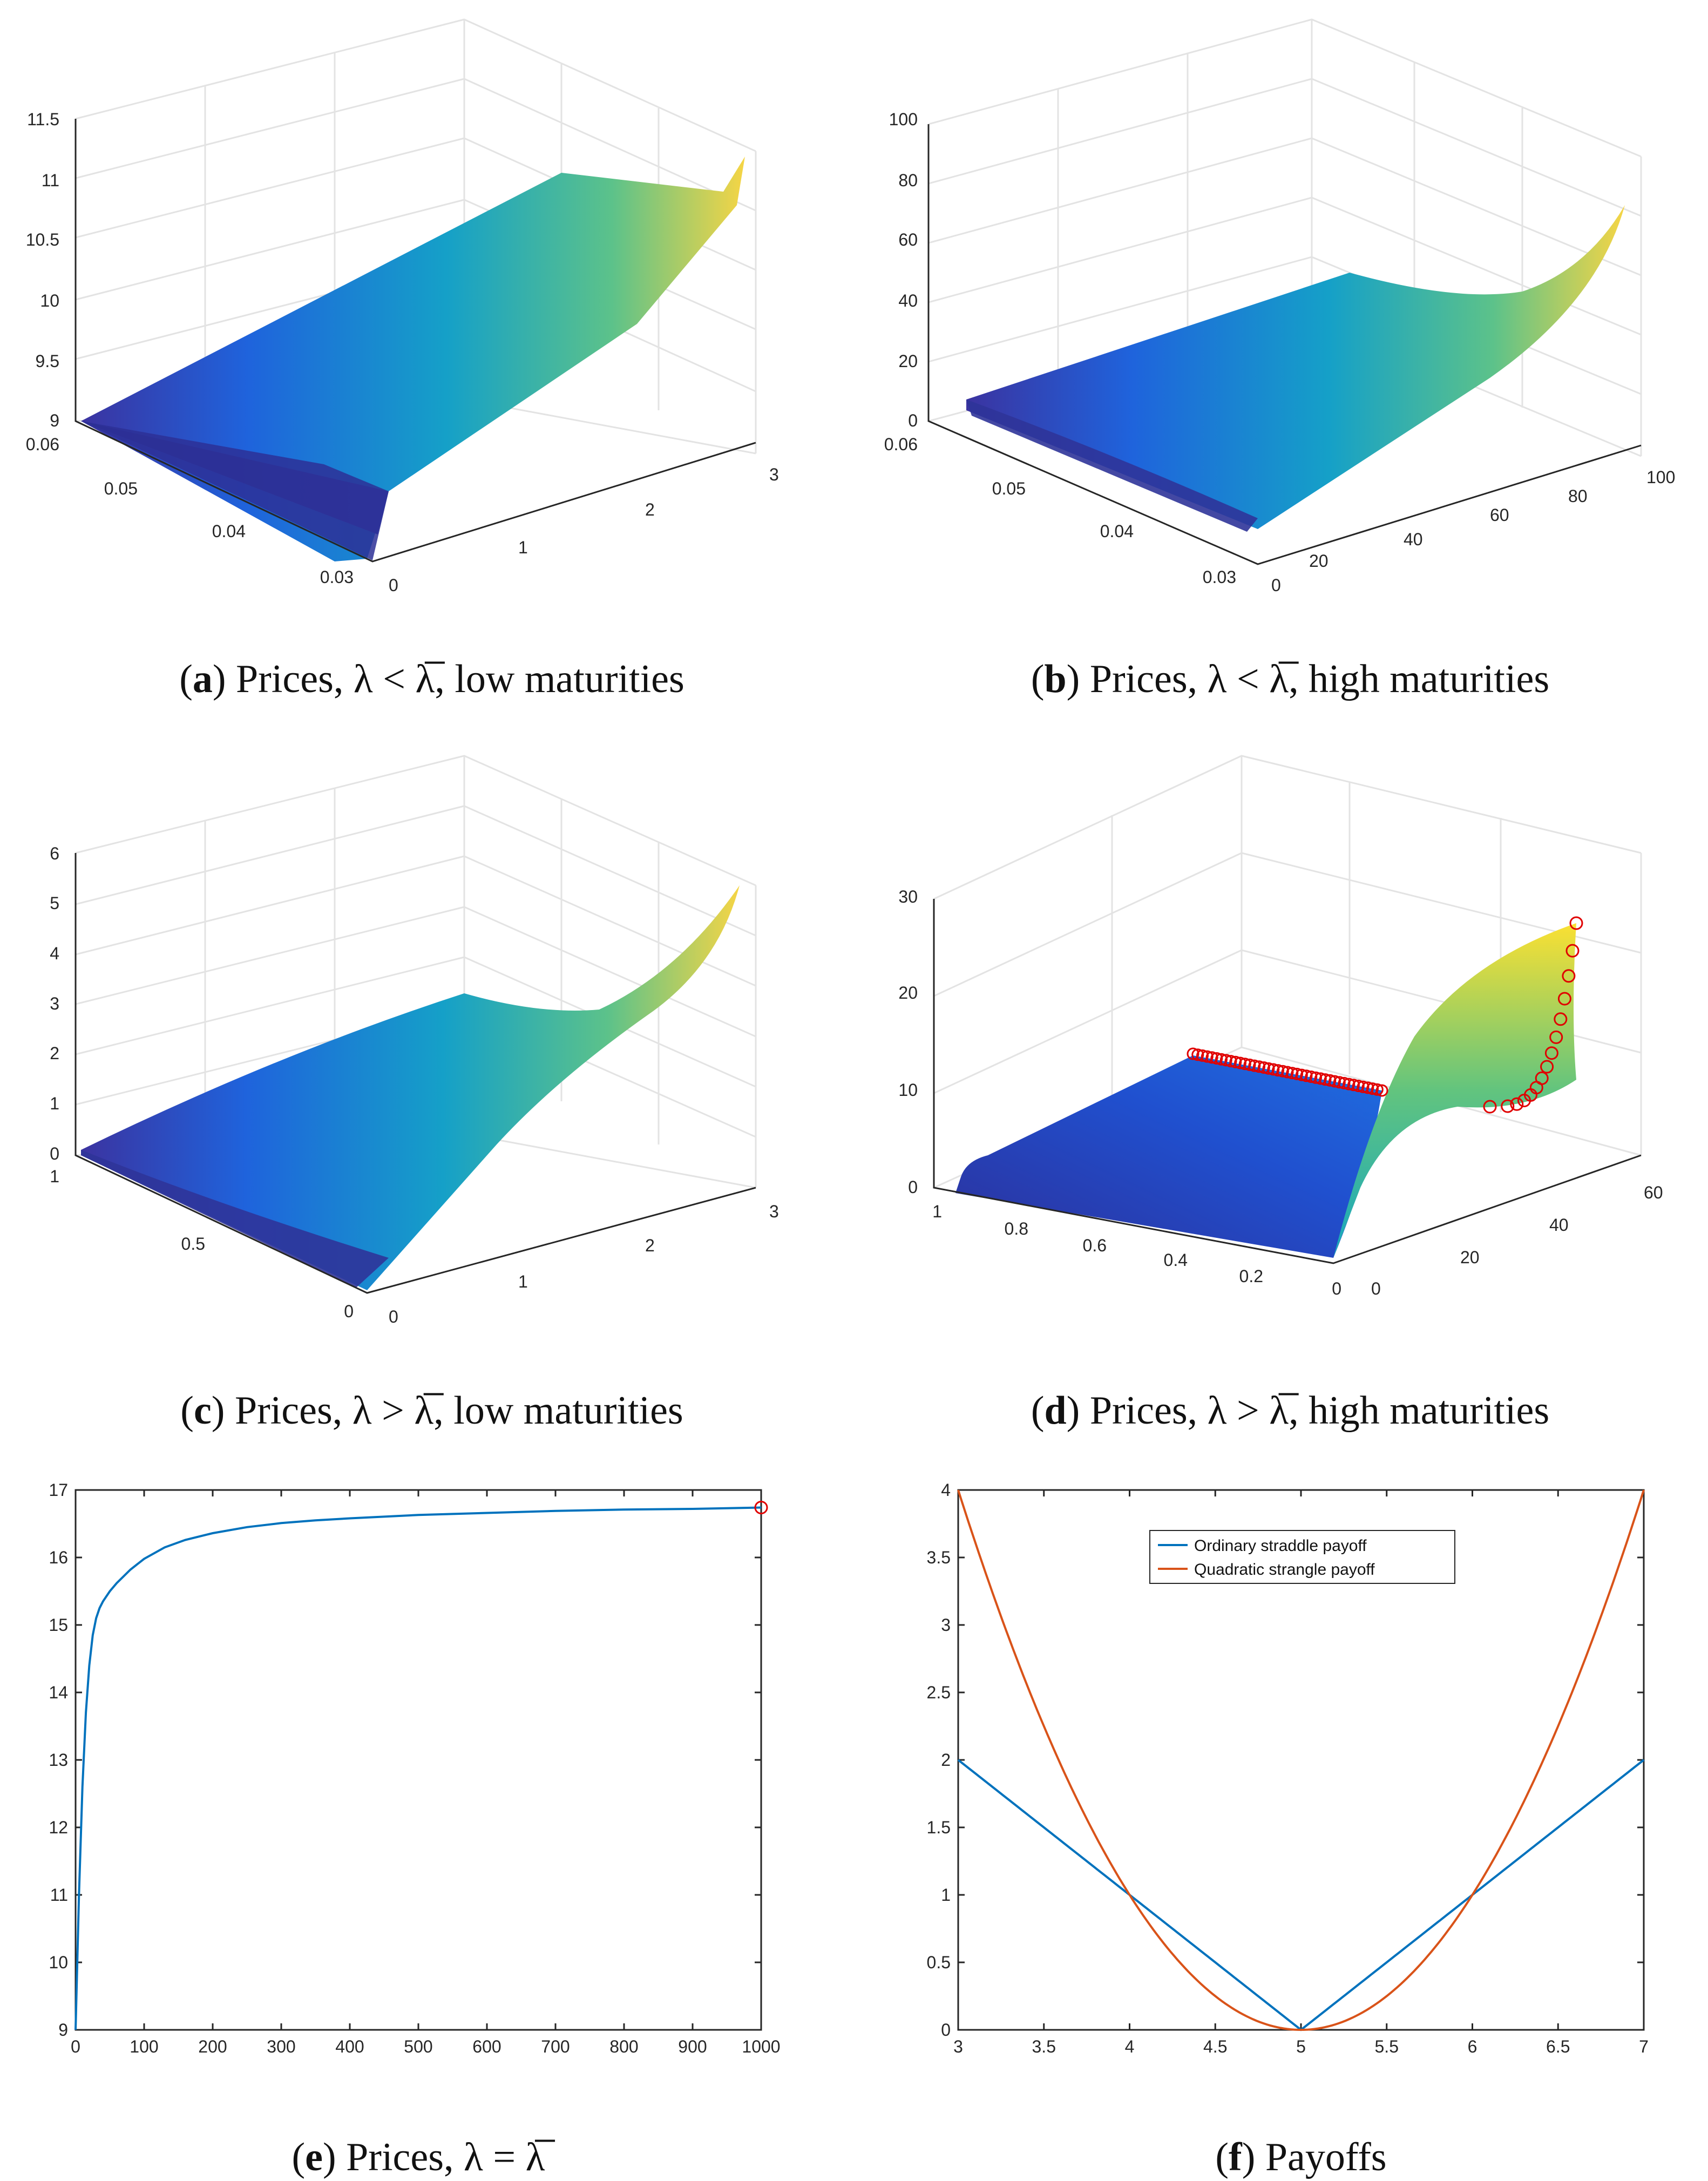 The image size is (1708, 2181). What do you see at coordinates (415, 341) in the screenshot?
I see `panel-a-axes` at bounding box center [415, 341].